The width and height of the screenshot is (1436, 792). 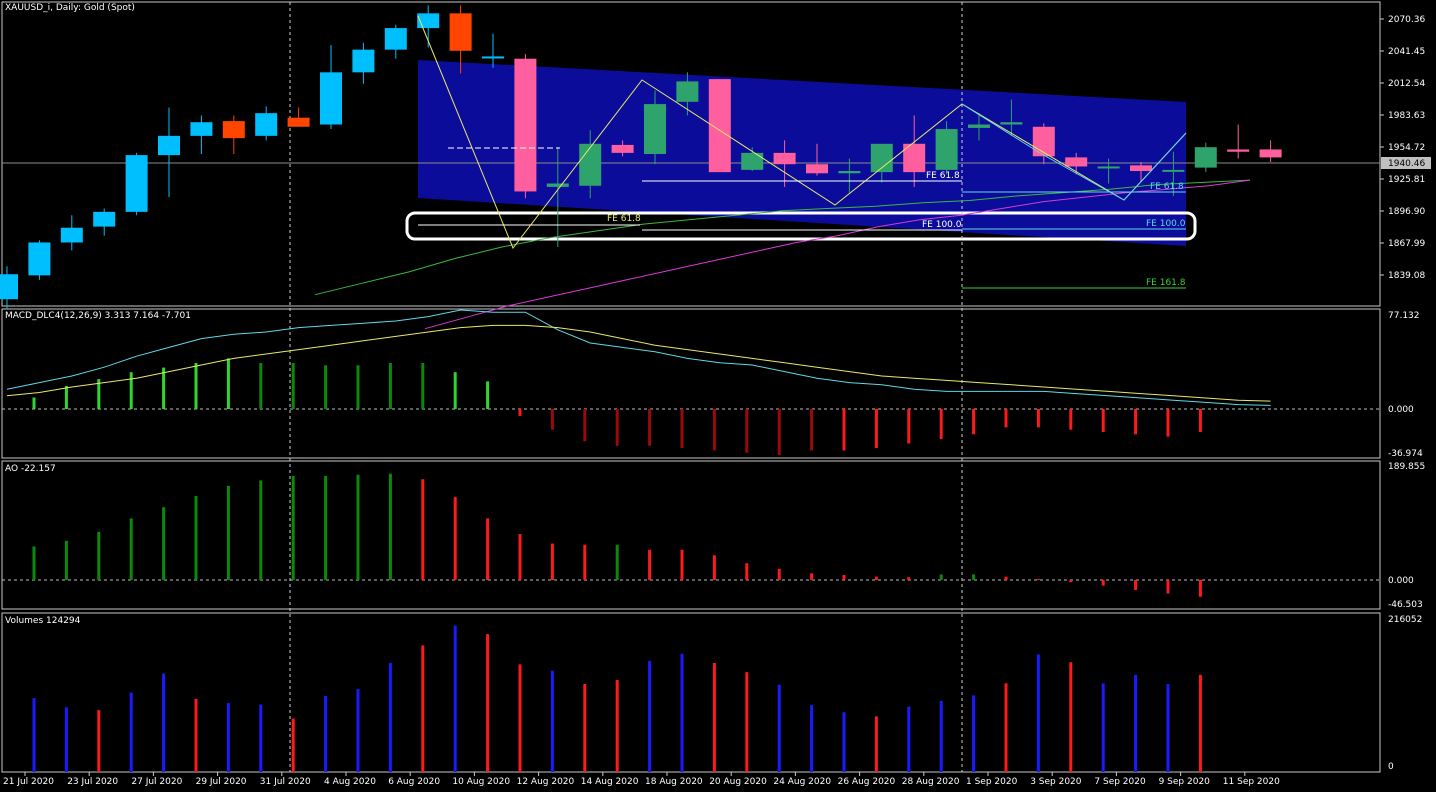 I want to click on ma-fast-line, so click(x=782, y=237).